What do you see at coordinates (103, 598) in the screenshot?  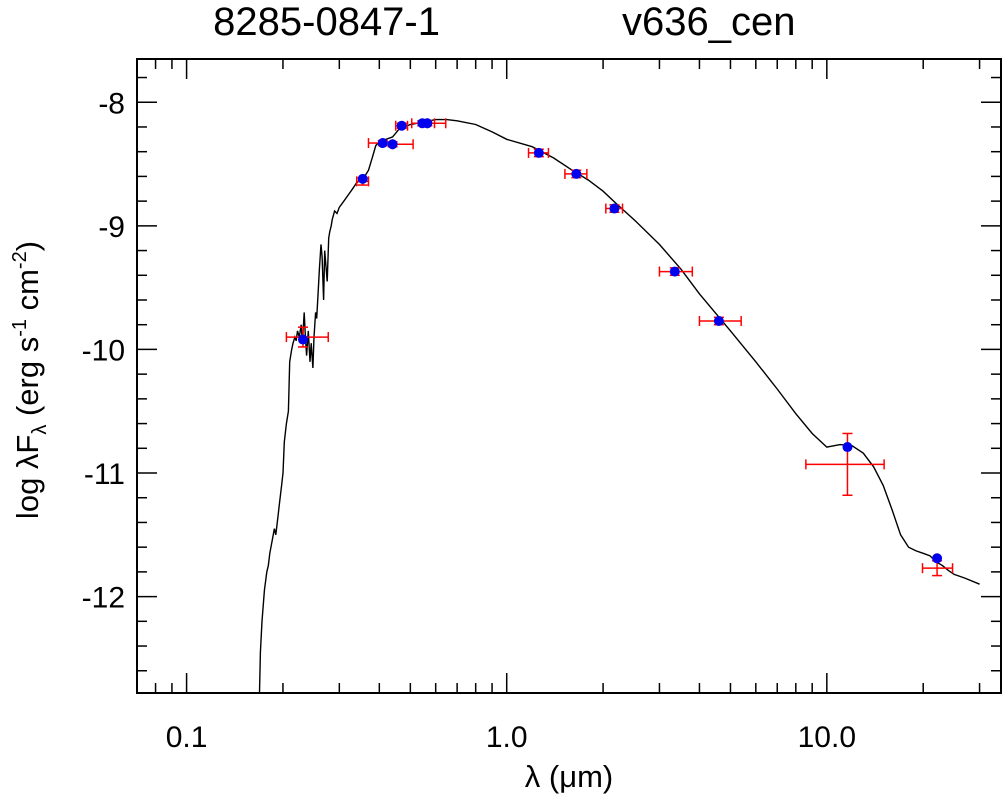 I see `y-tick-label: -12` at bounding box center [103, 598].